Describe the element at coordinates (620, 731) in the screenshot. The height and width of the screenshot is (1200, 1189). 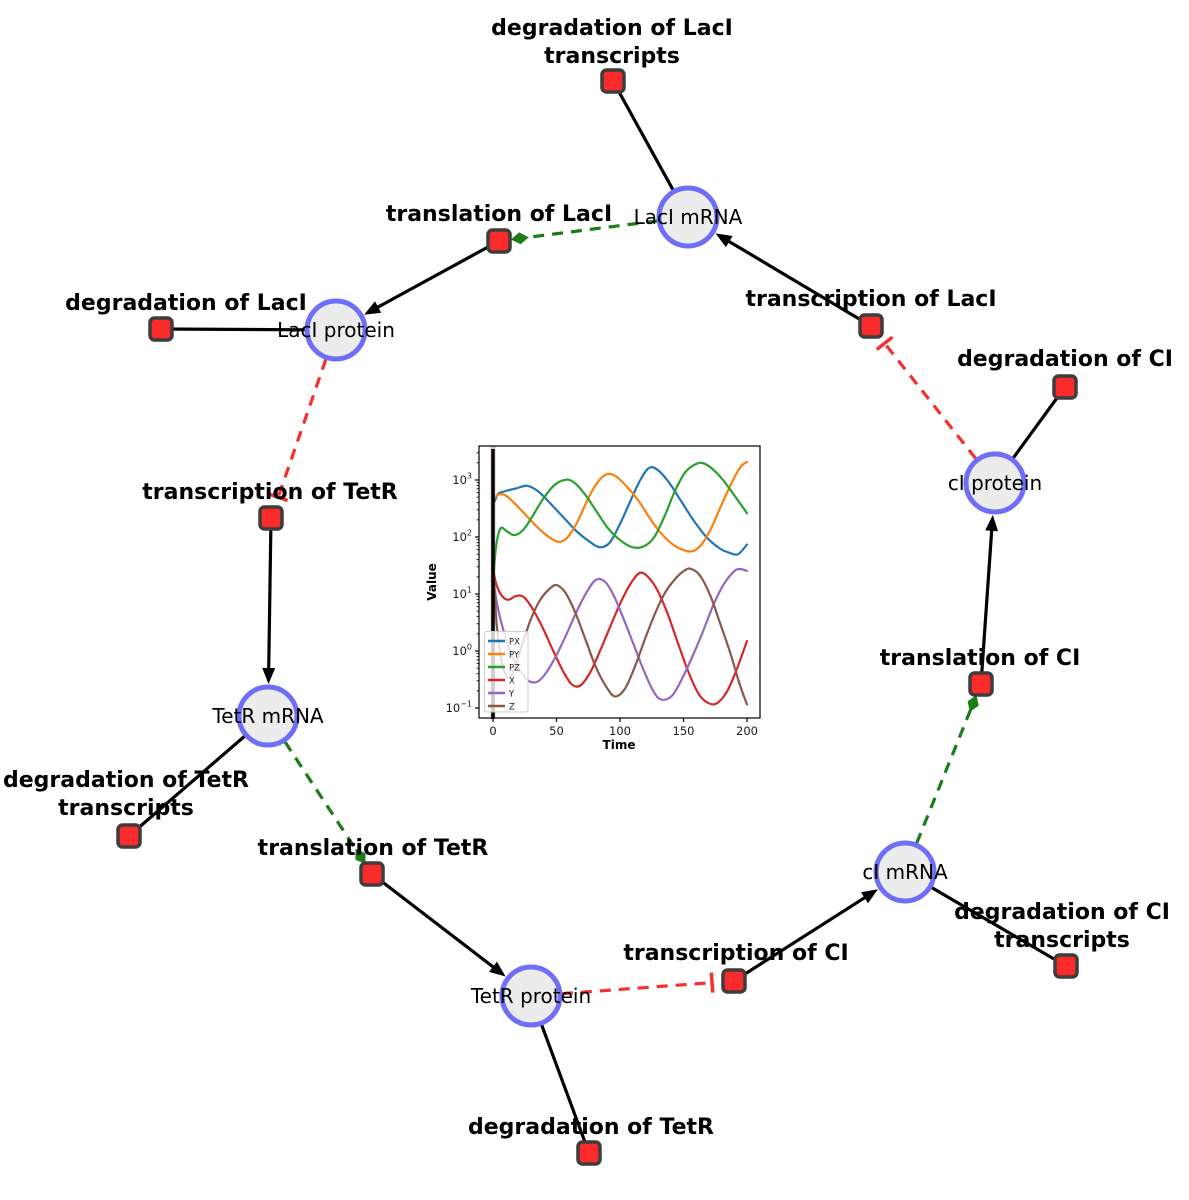
I see `x-tick-label: 100` at that location.